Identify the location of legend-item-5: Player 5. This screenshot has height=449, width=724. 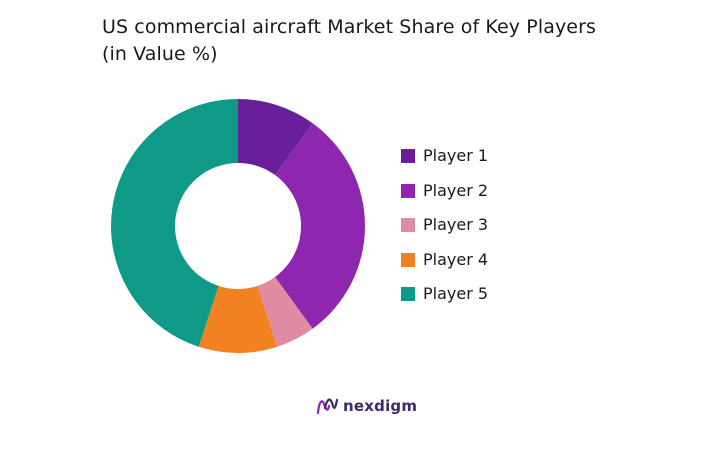
(444, 294).